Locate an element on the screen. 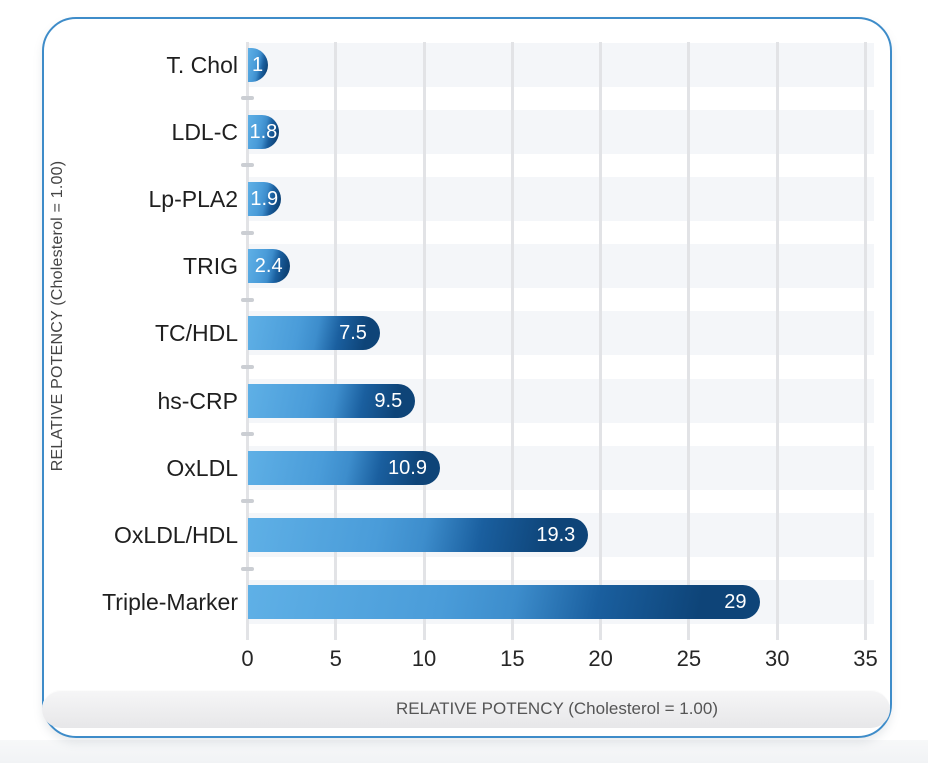  page-bottom-strip is located at coordinates (464, 751).